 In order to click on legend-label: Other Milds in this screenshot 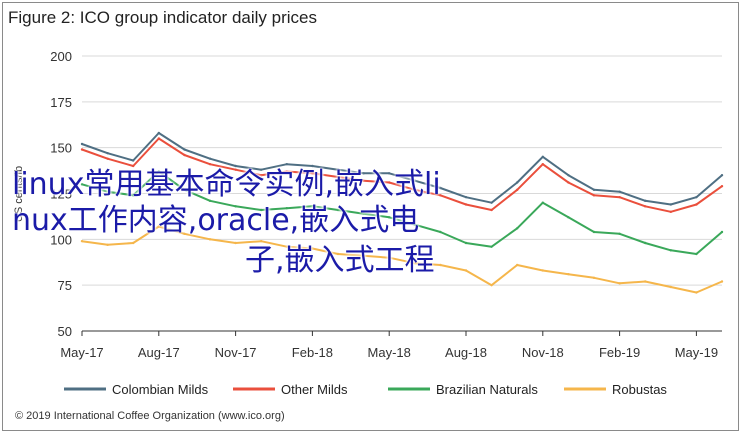, I will do `click(314, 389)`.